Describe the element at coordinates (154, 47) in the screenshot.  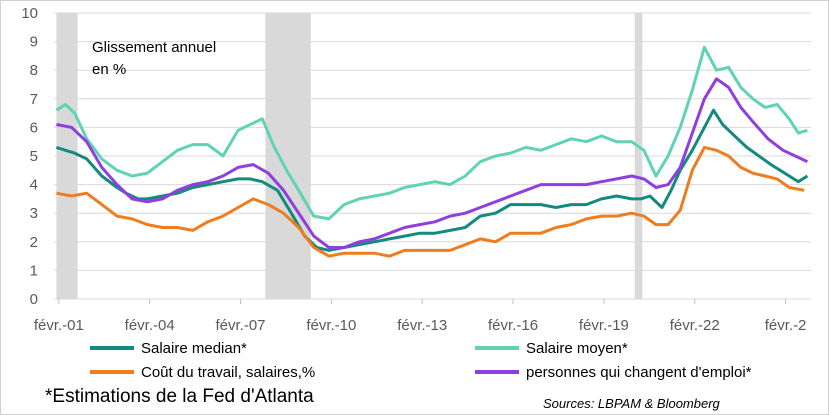
I see `annotation-line-1: Glissement annuel` at that location.